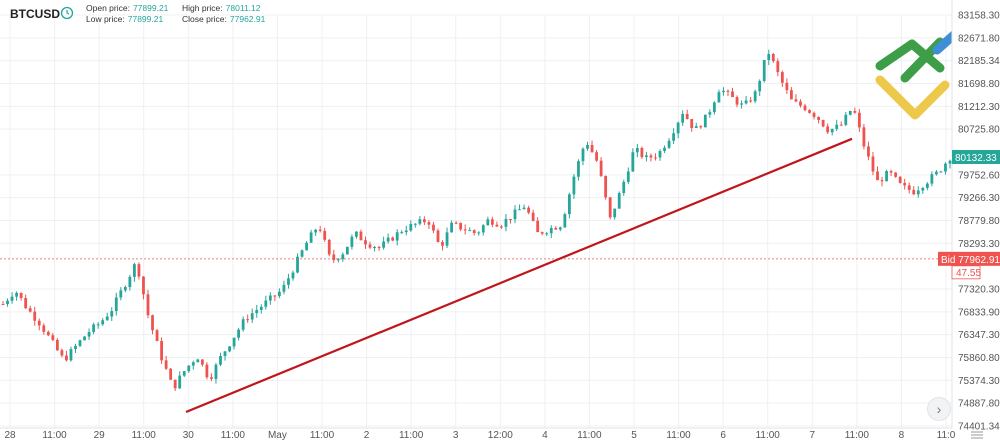 The image size is (1000, 444). Describe the element at coordinates (946, 435) in the screenshot. I see `x-tick-label: 11:0` at that location.